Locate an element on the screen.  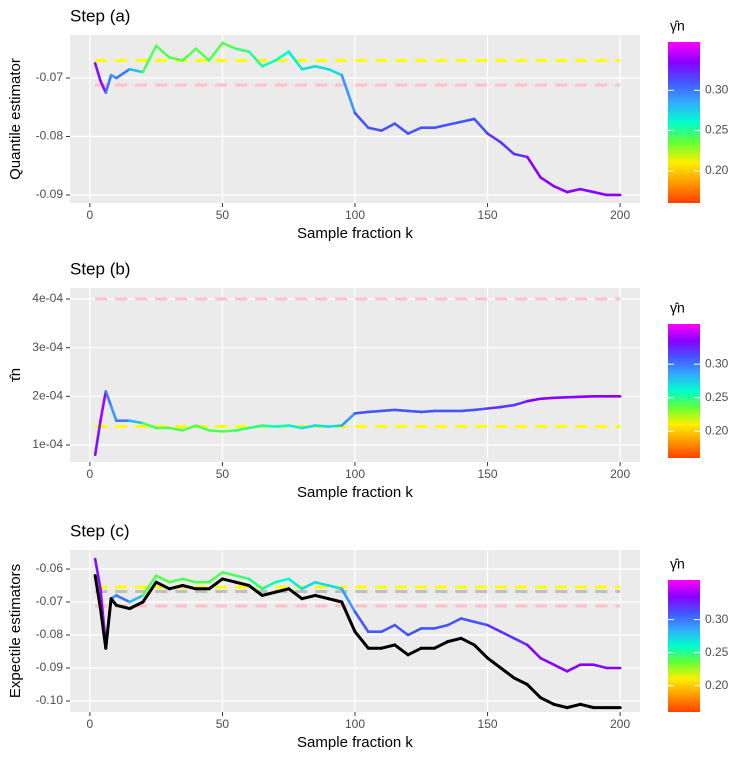
y-tick-label: -0.09 is located at coordinates (50, 194).